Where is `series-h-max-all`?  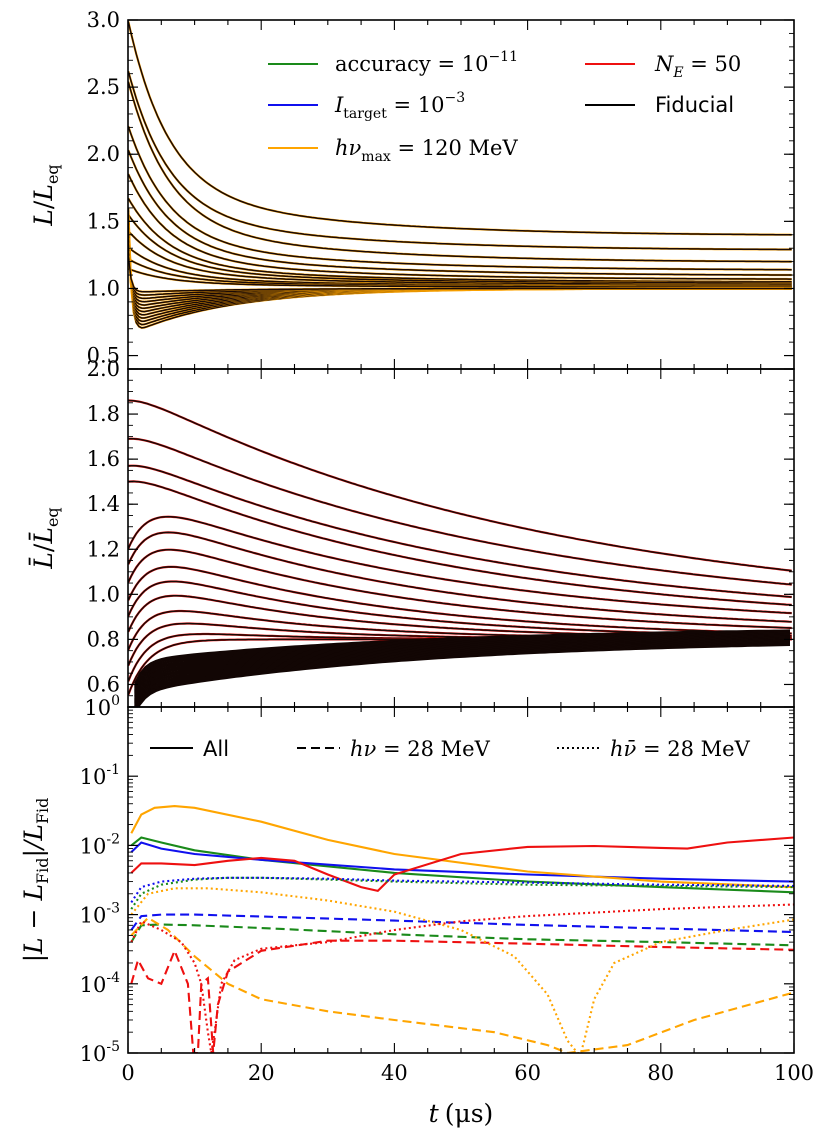 series-h-max-all is located at coordinates (462, 847).